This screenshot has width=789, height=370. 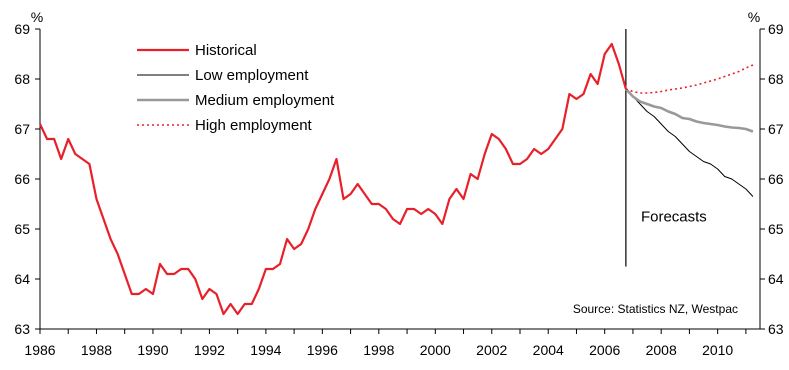 What do you see at coordinates (22, 79) in the screenshot?
I see `y-tick-label-left: 68` at bounding box center [22, 79].